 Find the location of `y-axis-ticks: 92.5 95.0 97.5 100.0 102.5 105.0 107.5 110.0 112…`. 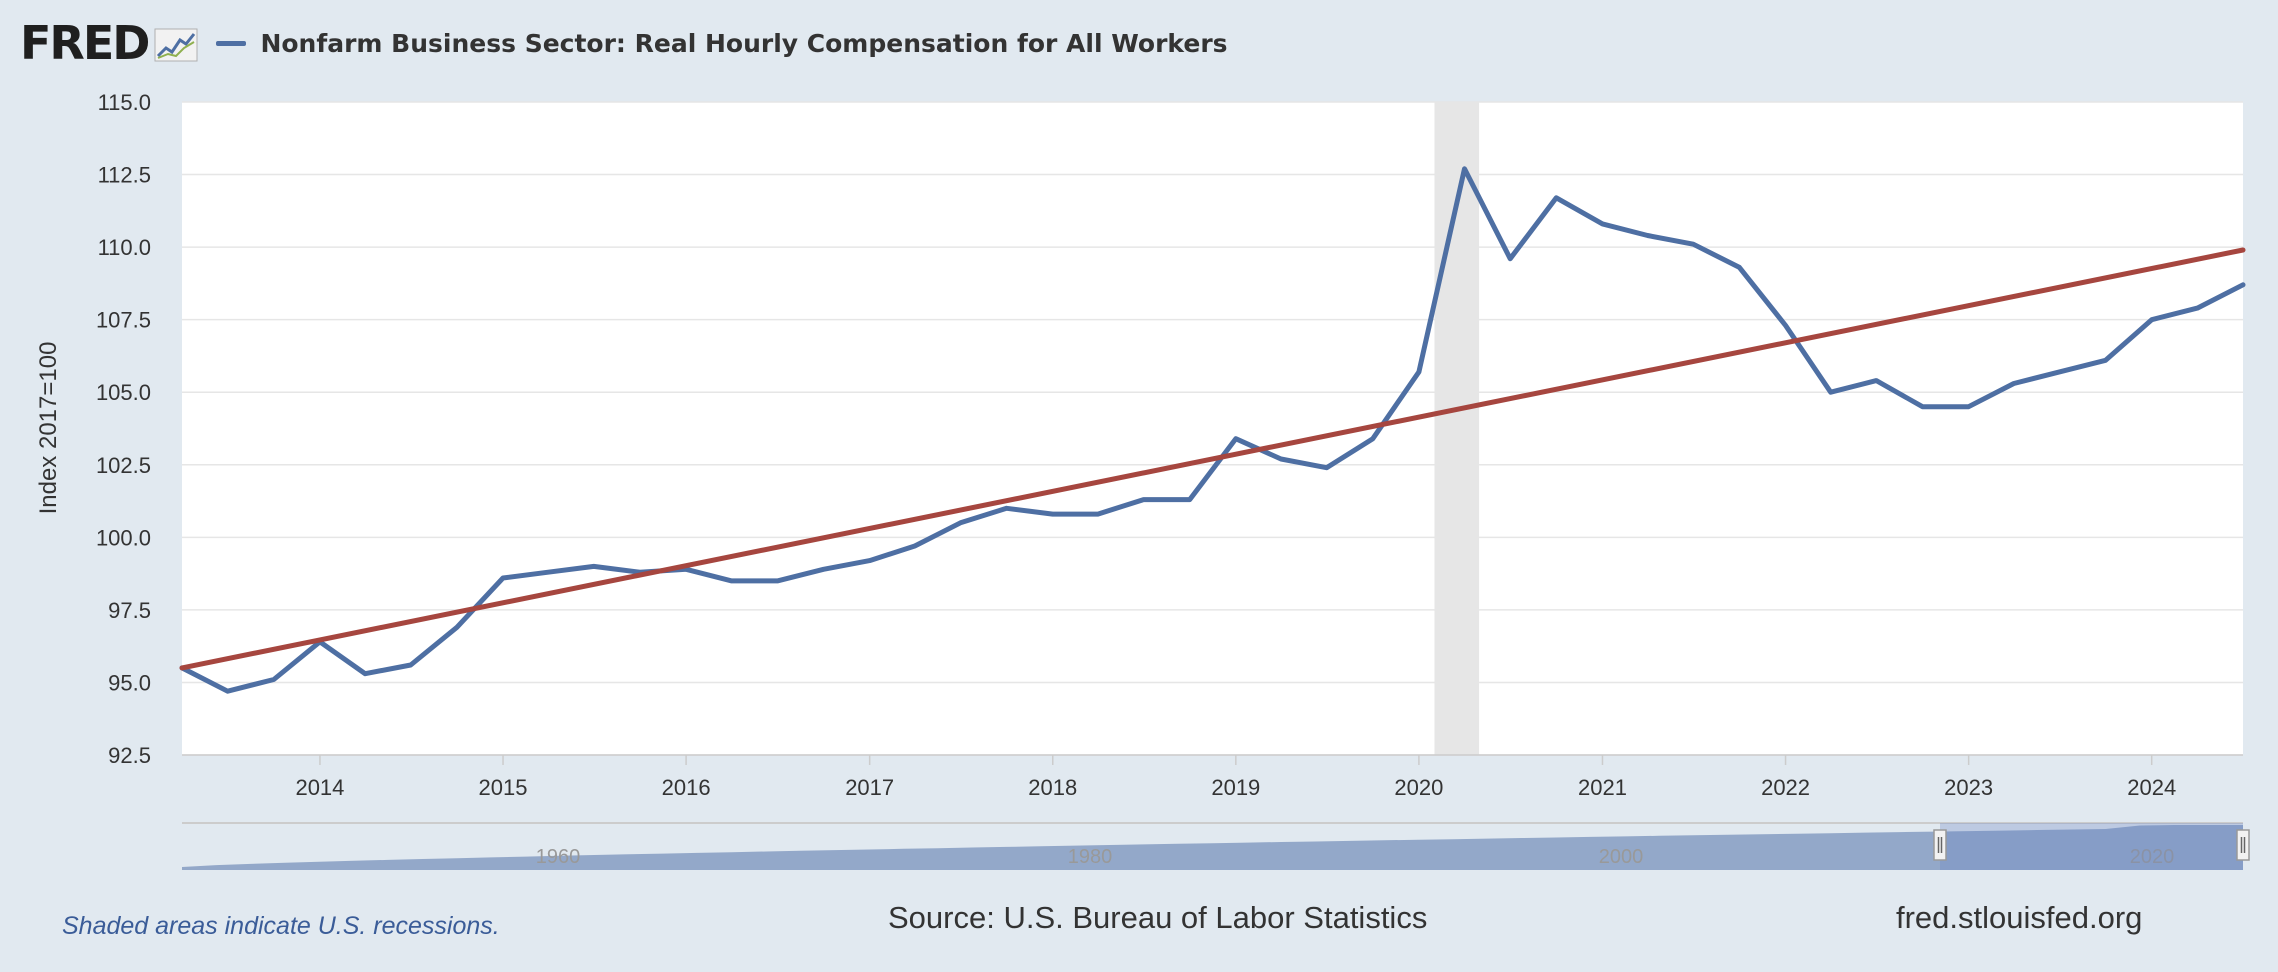

y-axis-ticks: 92.5 95.0 97.5 100.0 102.5 105.0 107.5 110.0 112… is located at coordinates (123, 429).